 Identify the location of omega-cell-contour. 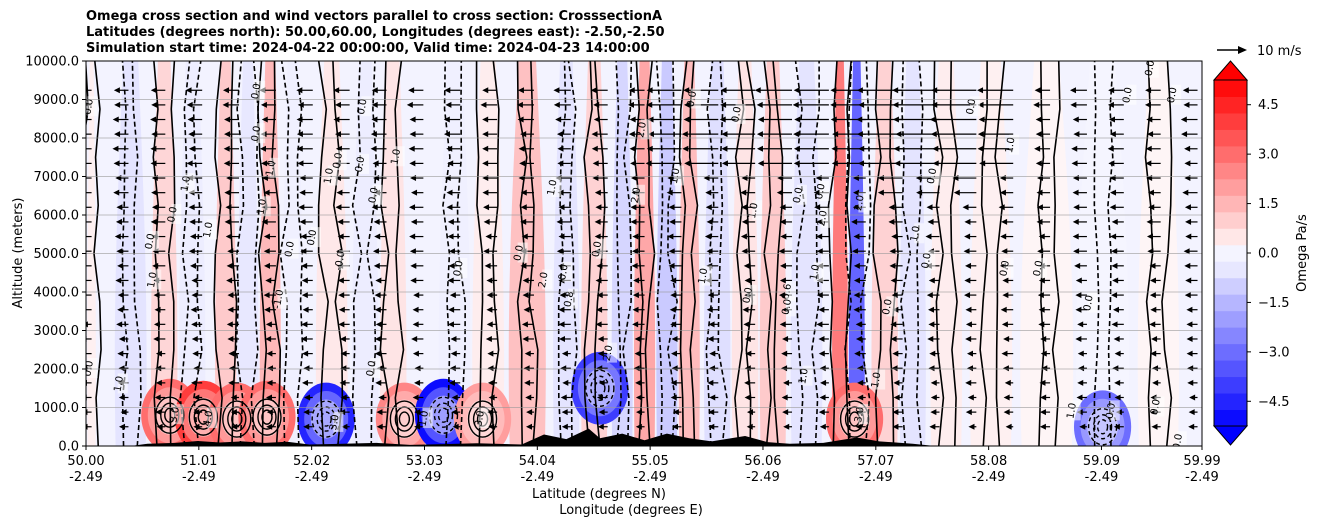
(482, 419).